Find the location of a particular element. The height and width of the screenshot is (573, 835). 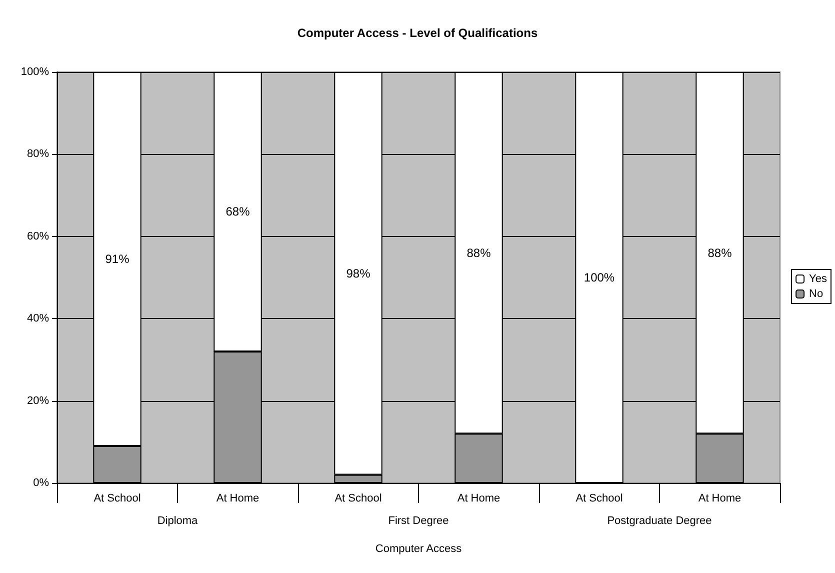

data-label: 98% is located at coordinates (358, 273).